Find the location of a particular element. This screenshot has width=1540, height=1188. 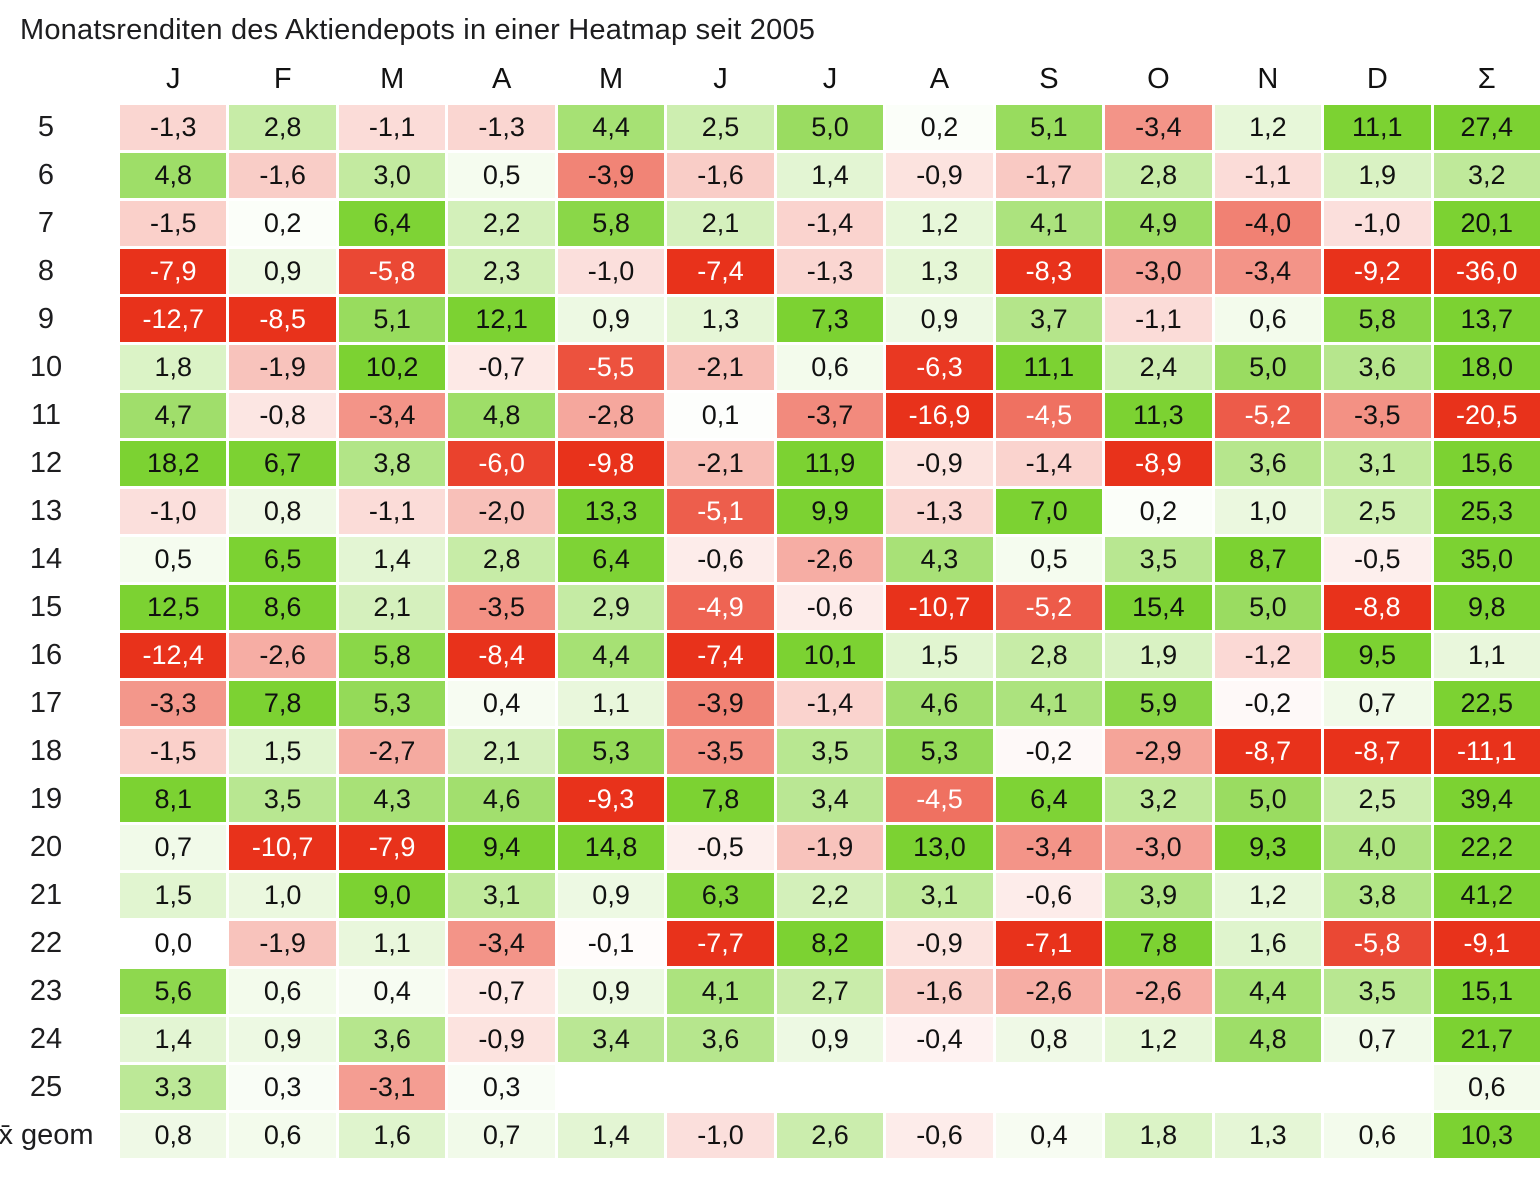

heatmap-cell: -0,4 is located at coordinates (939, 1039).